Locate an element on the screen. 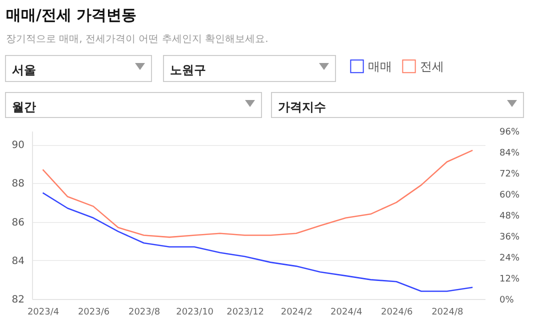 This screenshot has height=331, width=533. dropdown: 가격지수 is located at coordinates (397, 105).